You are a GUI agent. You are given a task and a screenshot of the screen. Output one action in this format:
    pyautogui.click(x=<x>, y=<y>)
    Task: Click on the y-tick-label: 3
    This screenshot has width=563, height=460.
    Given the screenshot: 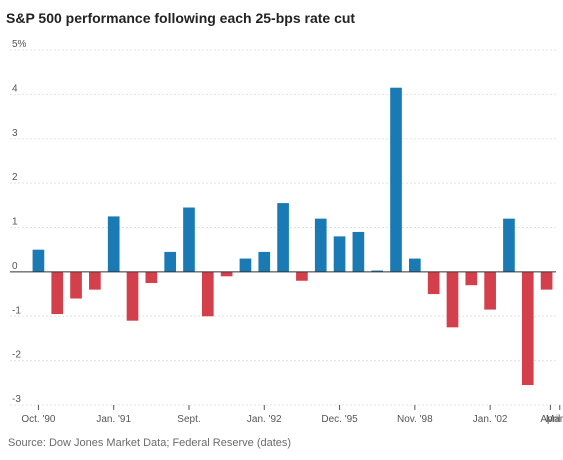 What is the action you would take?
    pyautogui.click(x=15, y=133)
    